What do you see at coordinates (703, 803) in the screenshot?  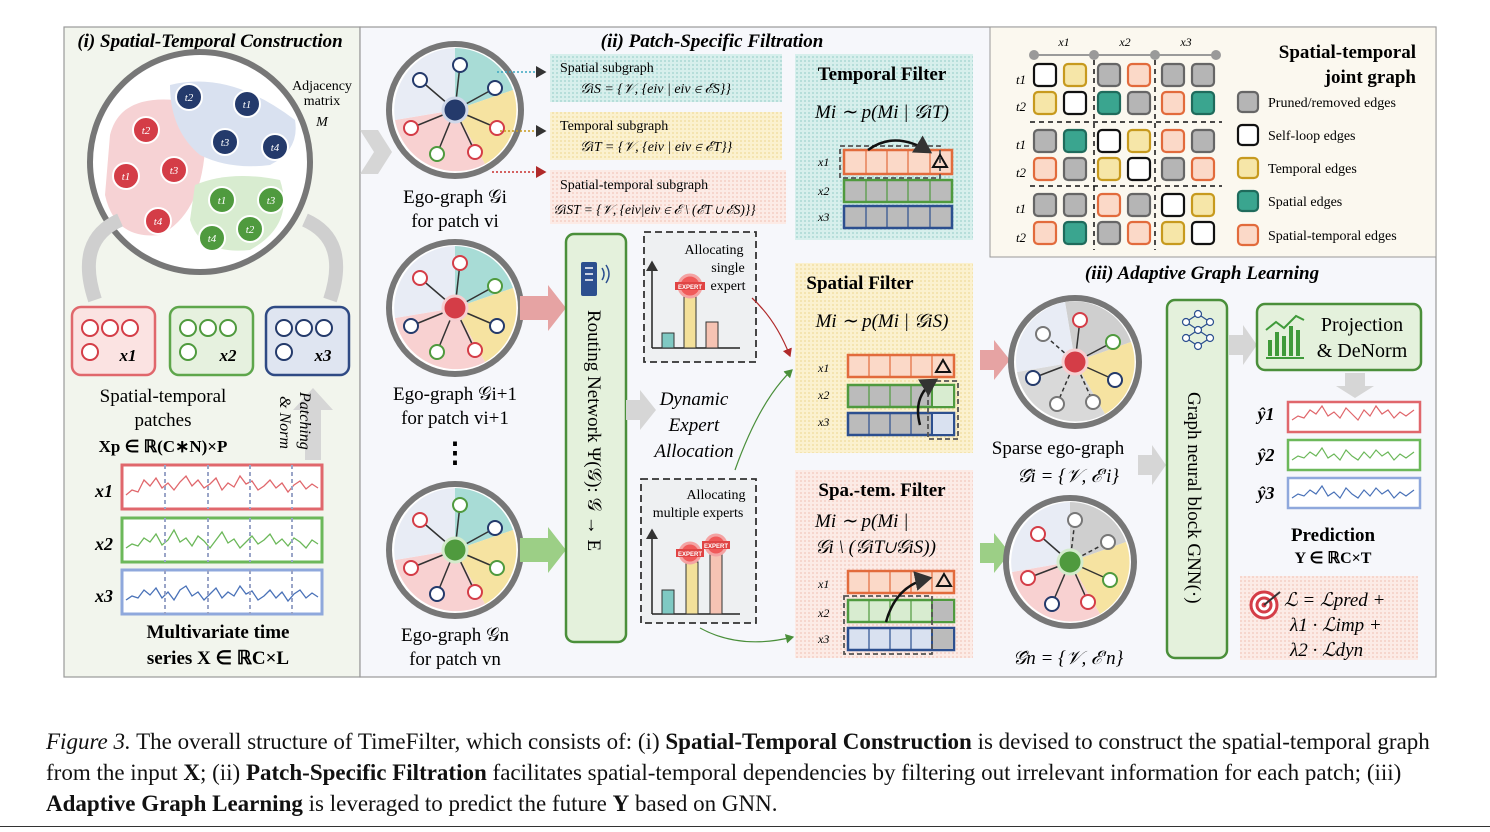 I see `caption-text: based on GNN.` at bounding box center [703, 803].